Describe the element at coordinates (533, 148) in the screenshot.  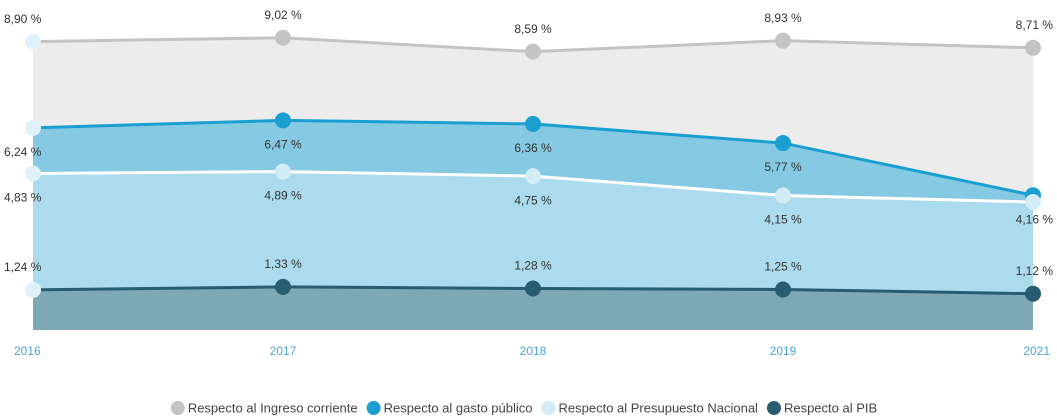
I see `data-label: 6,36 %` at that location.